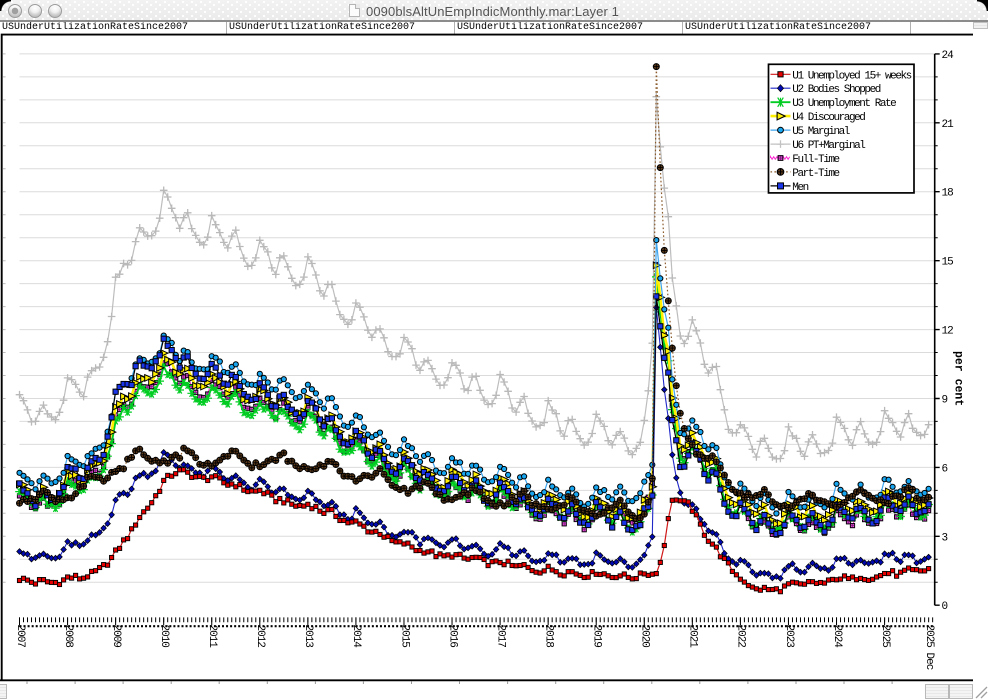 This screenshot has width=988, height=699. I want to click on svg-text: 15, so click(948, 263).